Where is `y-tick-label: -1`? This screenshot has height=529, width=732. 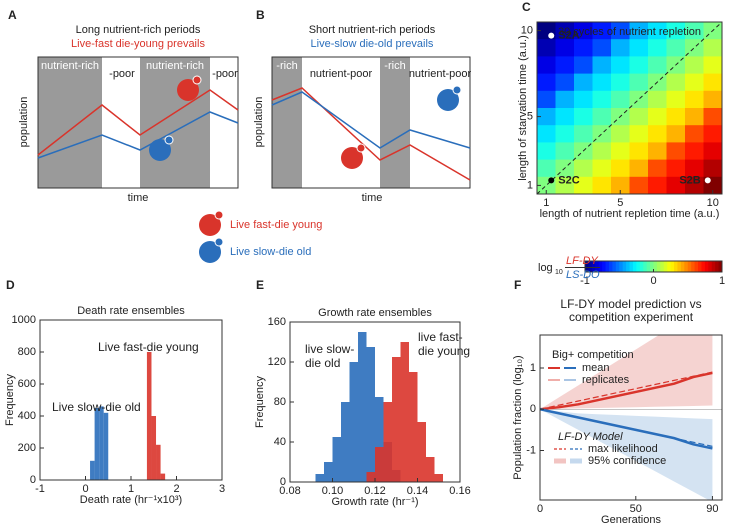
y-tick-label: -1 is located at coordinates (531, 450).